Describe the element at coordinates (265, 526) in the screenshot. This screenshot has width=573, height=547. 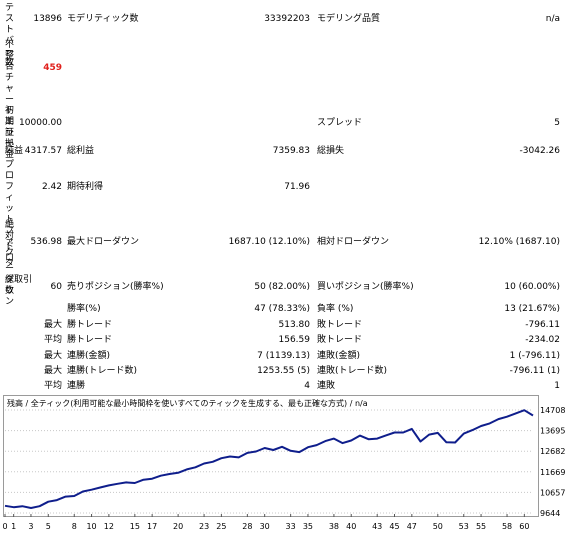
I see `x-tick-label: 30` at that location.